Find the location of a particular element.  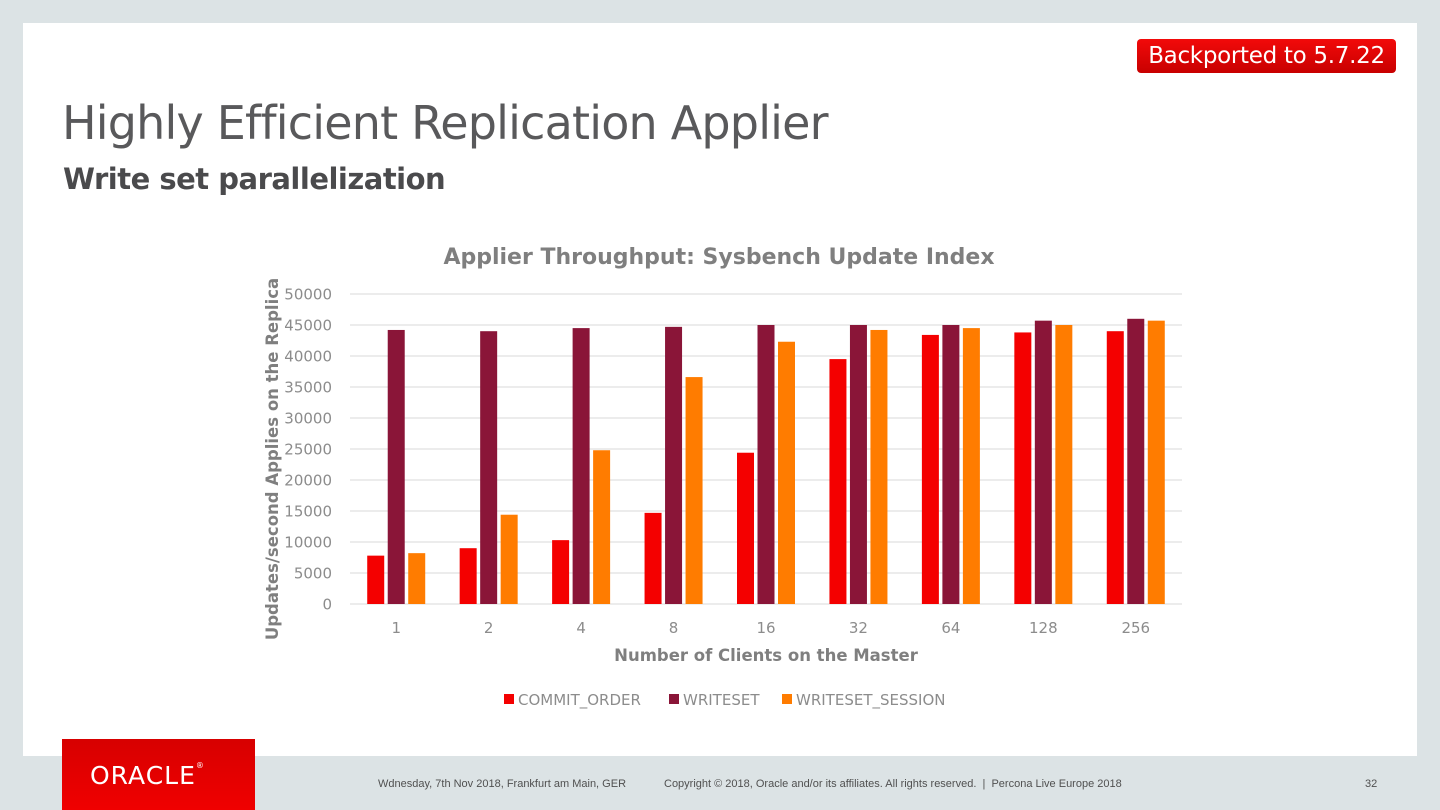

y-tick-label: 5000 is located at coordinates (313, 574).